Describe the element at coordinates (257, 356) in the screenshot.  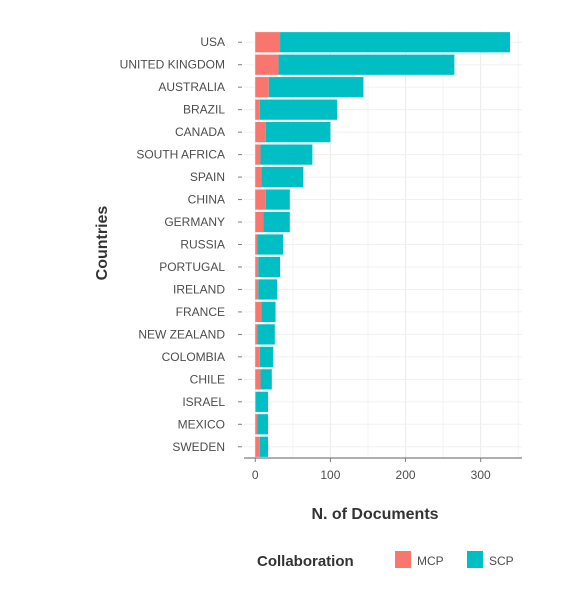
I see `bar-mcp-colombia` at that location.